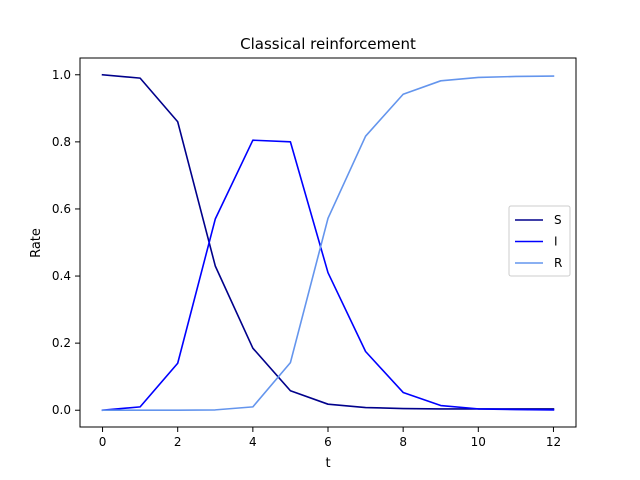 This screenshot has width=640, height=480. I want to click on y-axis: 0.0 0.2 0.4 0.6 0.8 1.0, so click(66, 242).